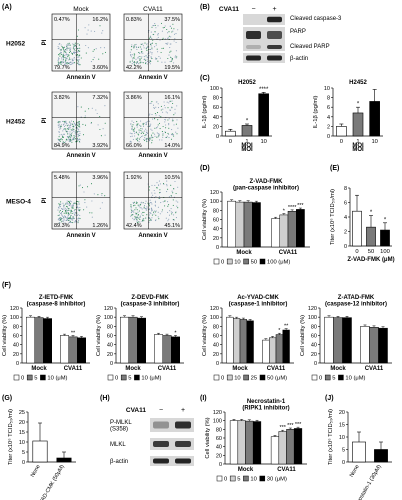  I want to click on x-tick-label: 0, so click(230, 142).